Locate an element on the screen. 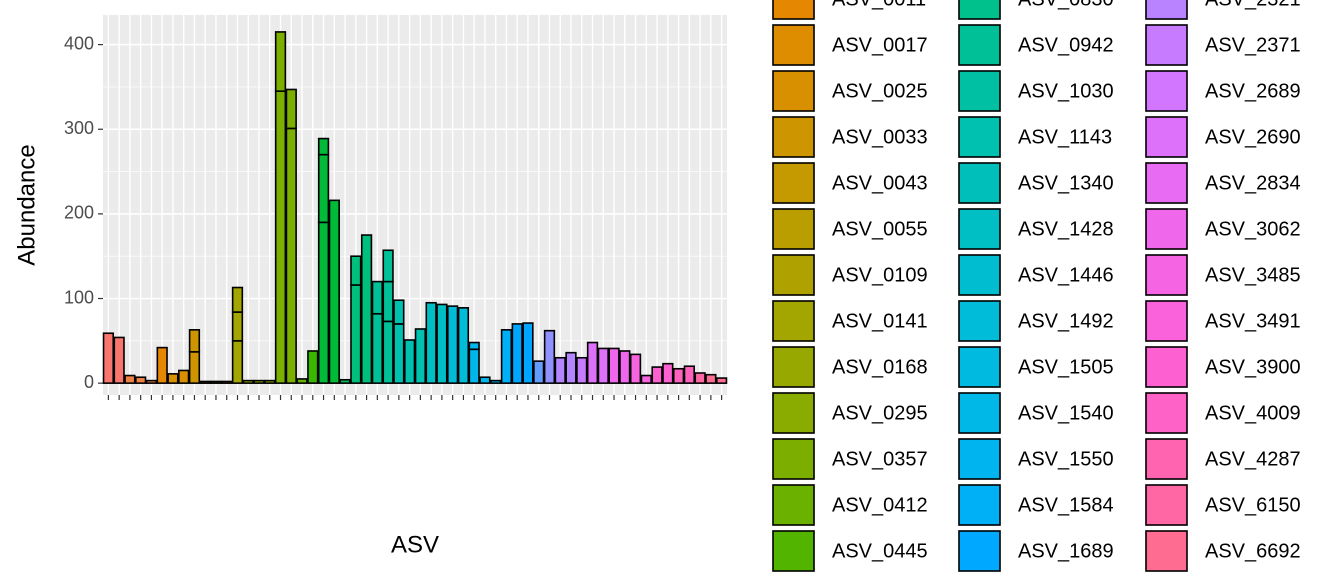  legend-label: ASV_3900 is located at coordinates (1253, 367).